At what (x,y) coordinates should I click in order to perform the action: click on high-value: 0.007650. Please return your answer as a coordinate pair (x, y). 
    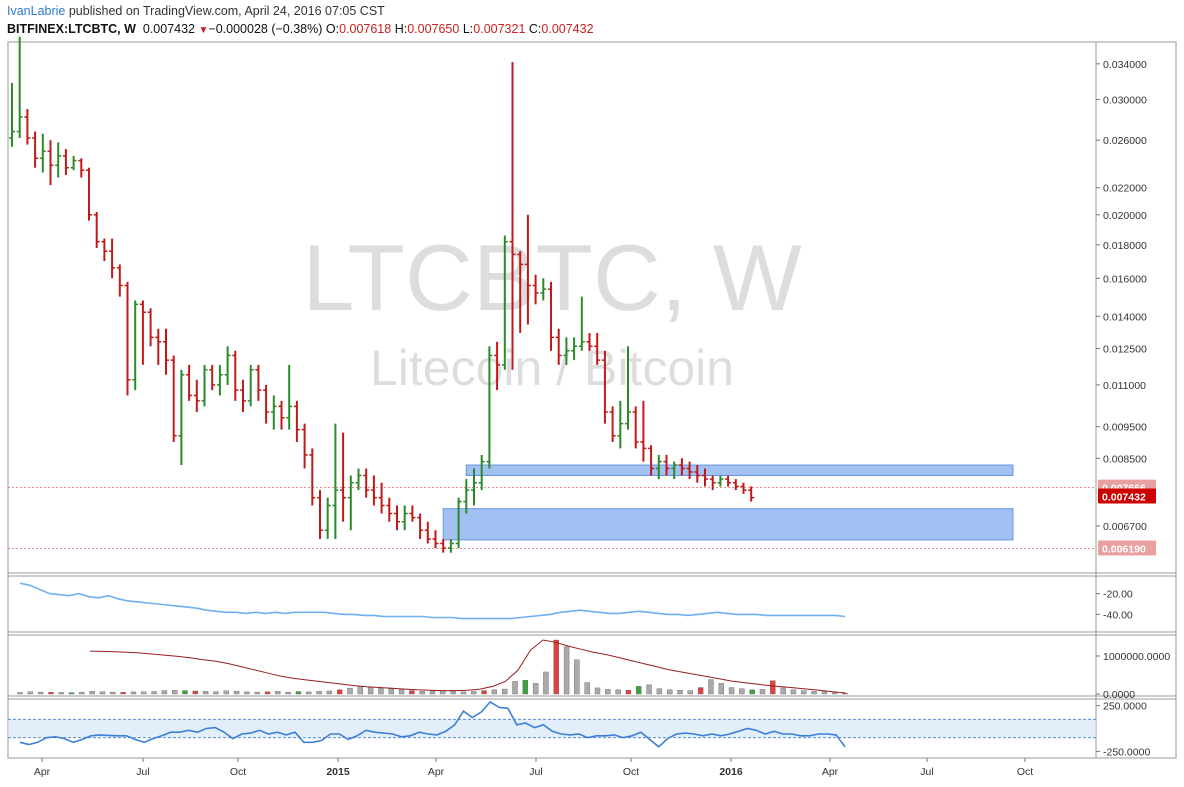
    Looking at the image, I should click on (433, 29).